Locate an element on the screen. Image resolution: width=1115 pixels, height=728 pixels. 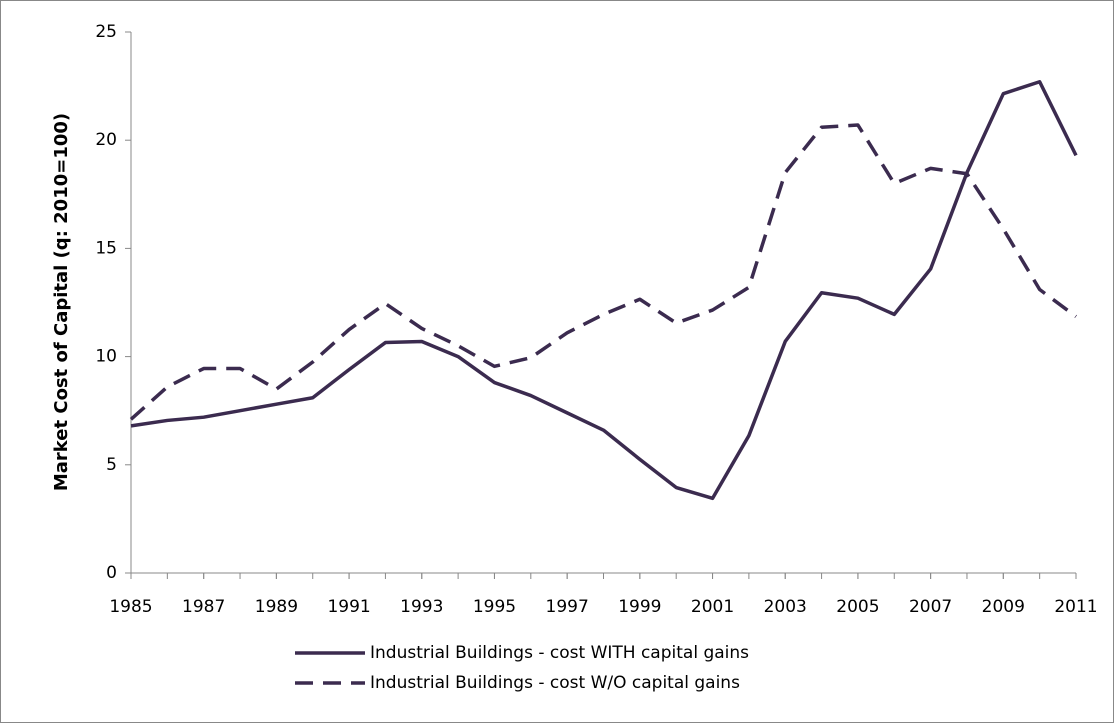
x-tick-label: 1989 is located at coordinates (276, 607).